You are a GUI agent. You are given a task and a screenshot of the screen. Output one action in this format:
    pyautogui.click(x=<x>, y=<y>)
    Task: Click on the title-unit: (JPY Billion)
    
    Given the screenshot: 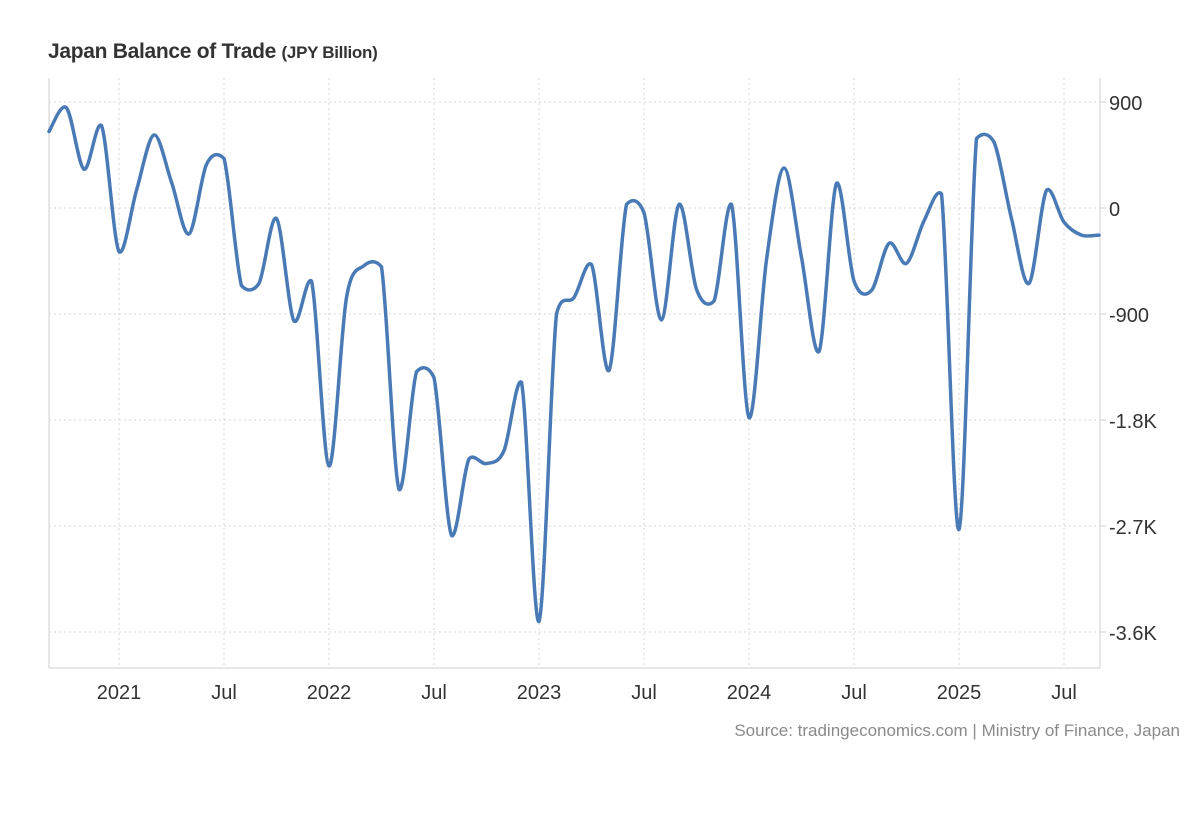 What is the action you would take?
    pyautogui.click(x=329, y=52)
    